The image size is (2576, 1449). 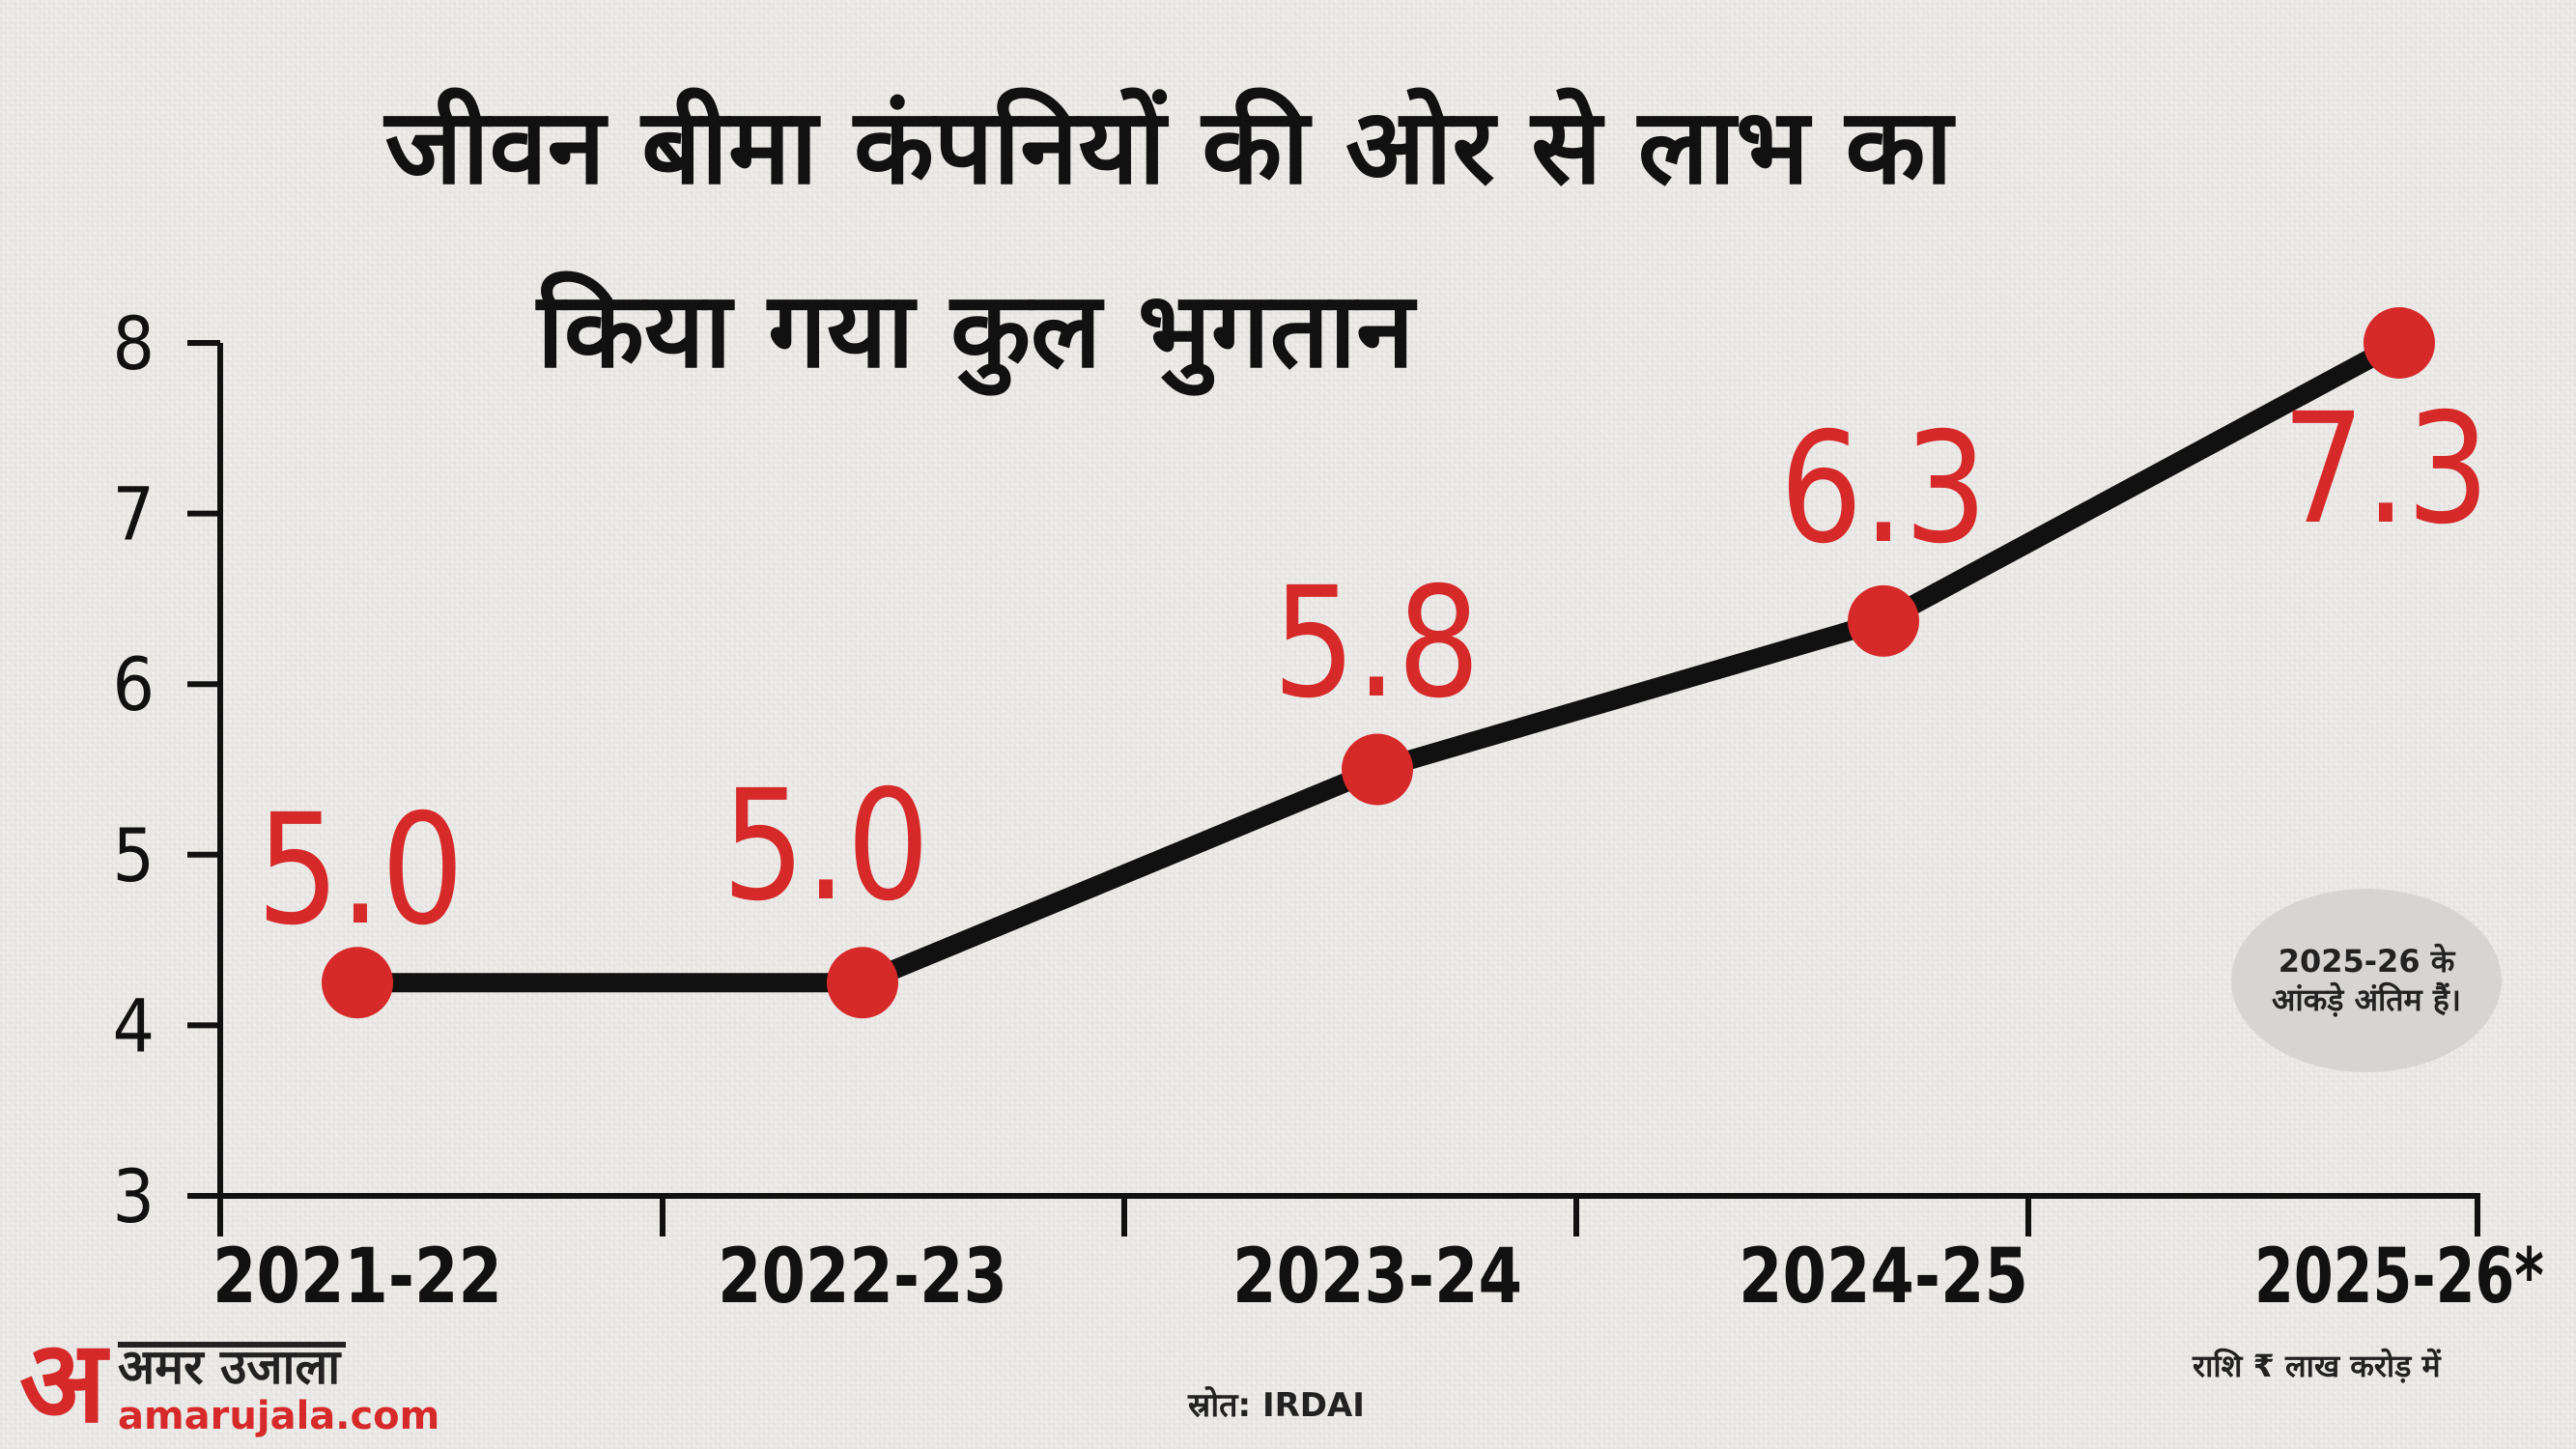 What do you see at coordinates (1377, 643) in the screenshot?
I see `data-label: 5.8` at bounding box center [1377, 643].